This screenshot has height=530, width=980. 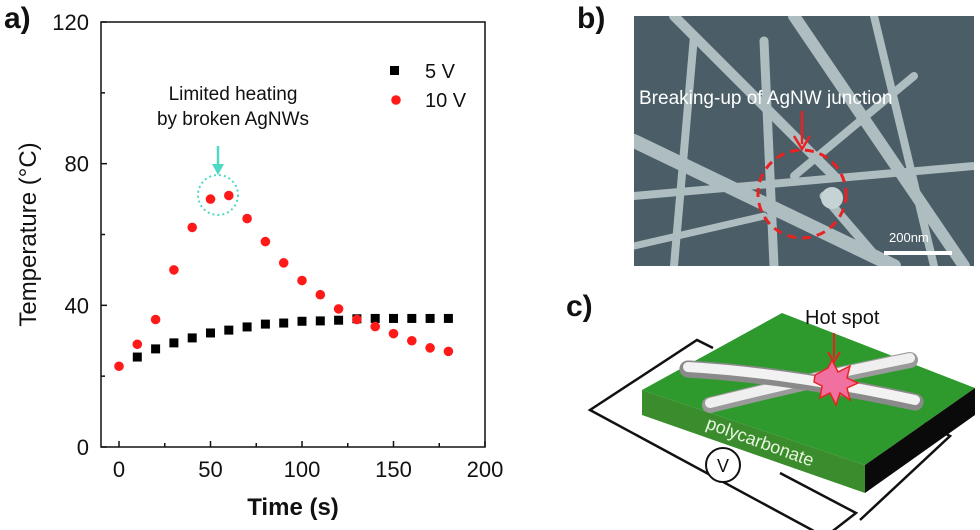 What do you see at coordinates (918, 253) in the screenshot?
I see `scale-bar` at bounding box center [918, 253].